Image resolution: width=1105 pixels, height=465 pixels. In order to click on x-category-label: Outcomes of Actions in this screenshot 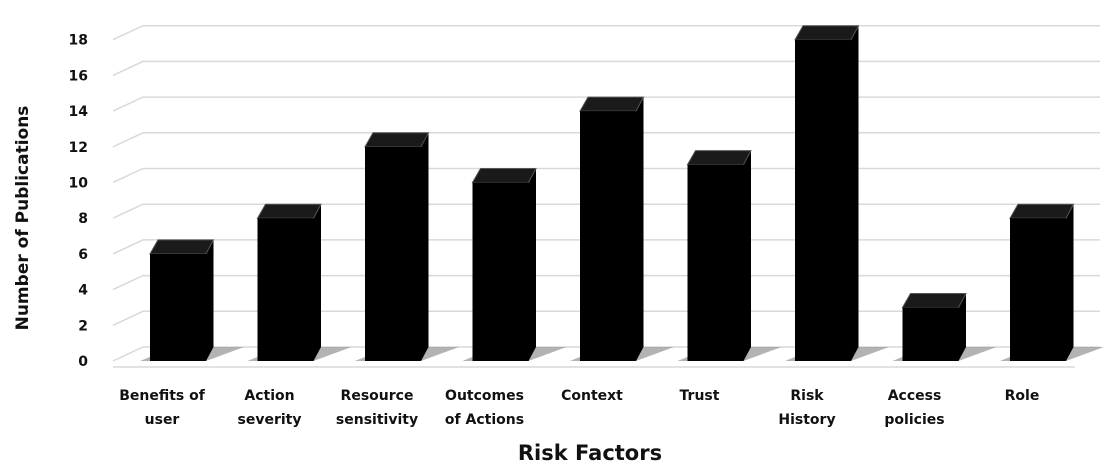, I will do `click(484, 408)`.